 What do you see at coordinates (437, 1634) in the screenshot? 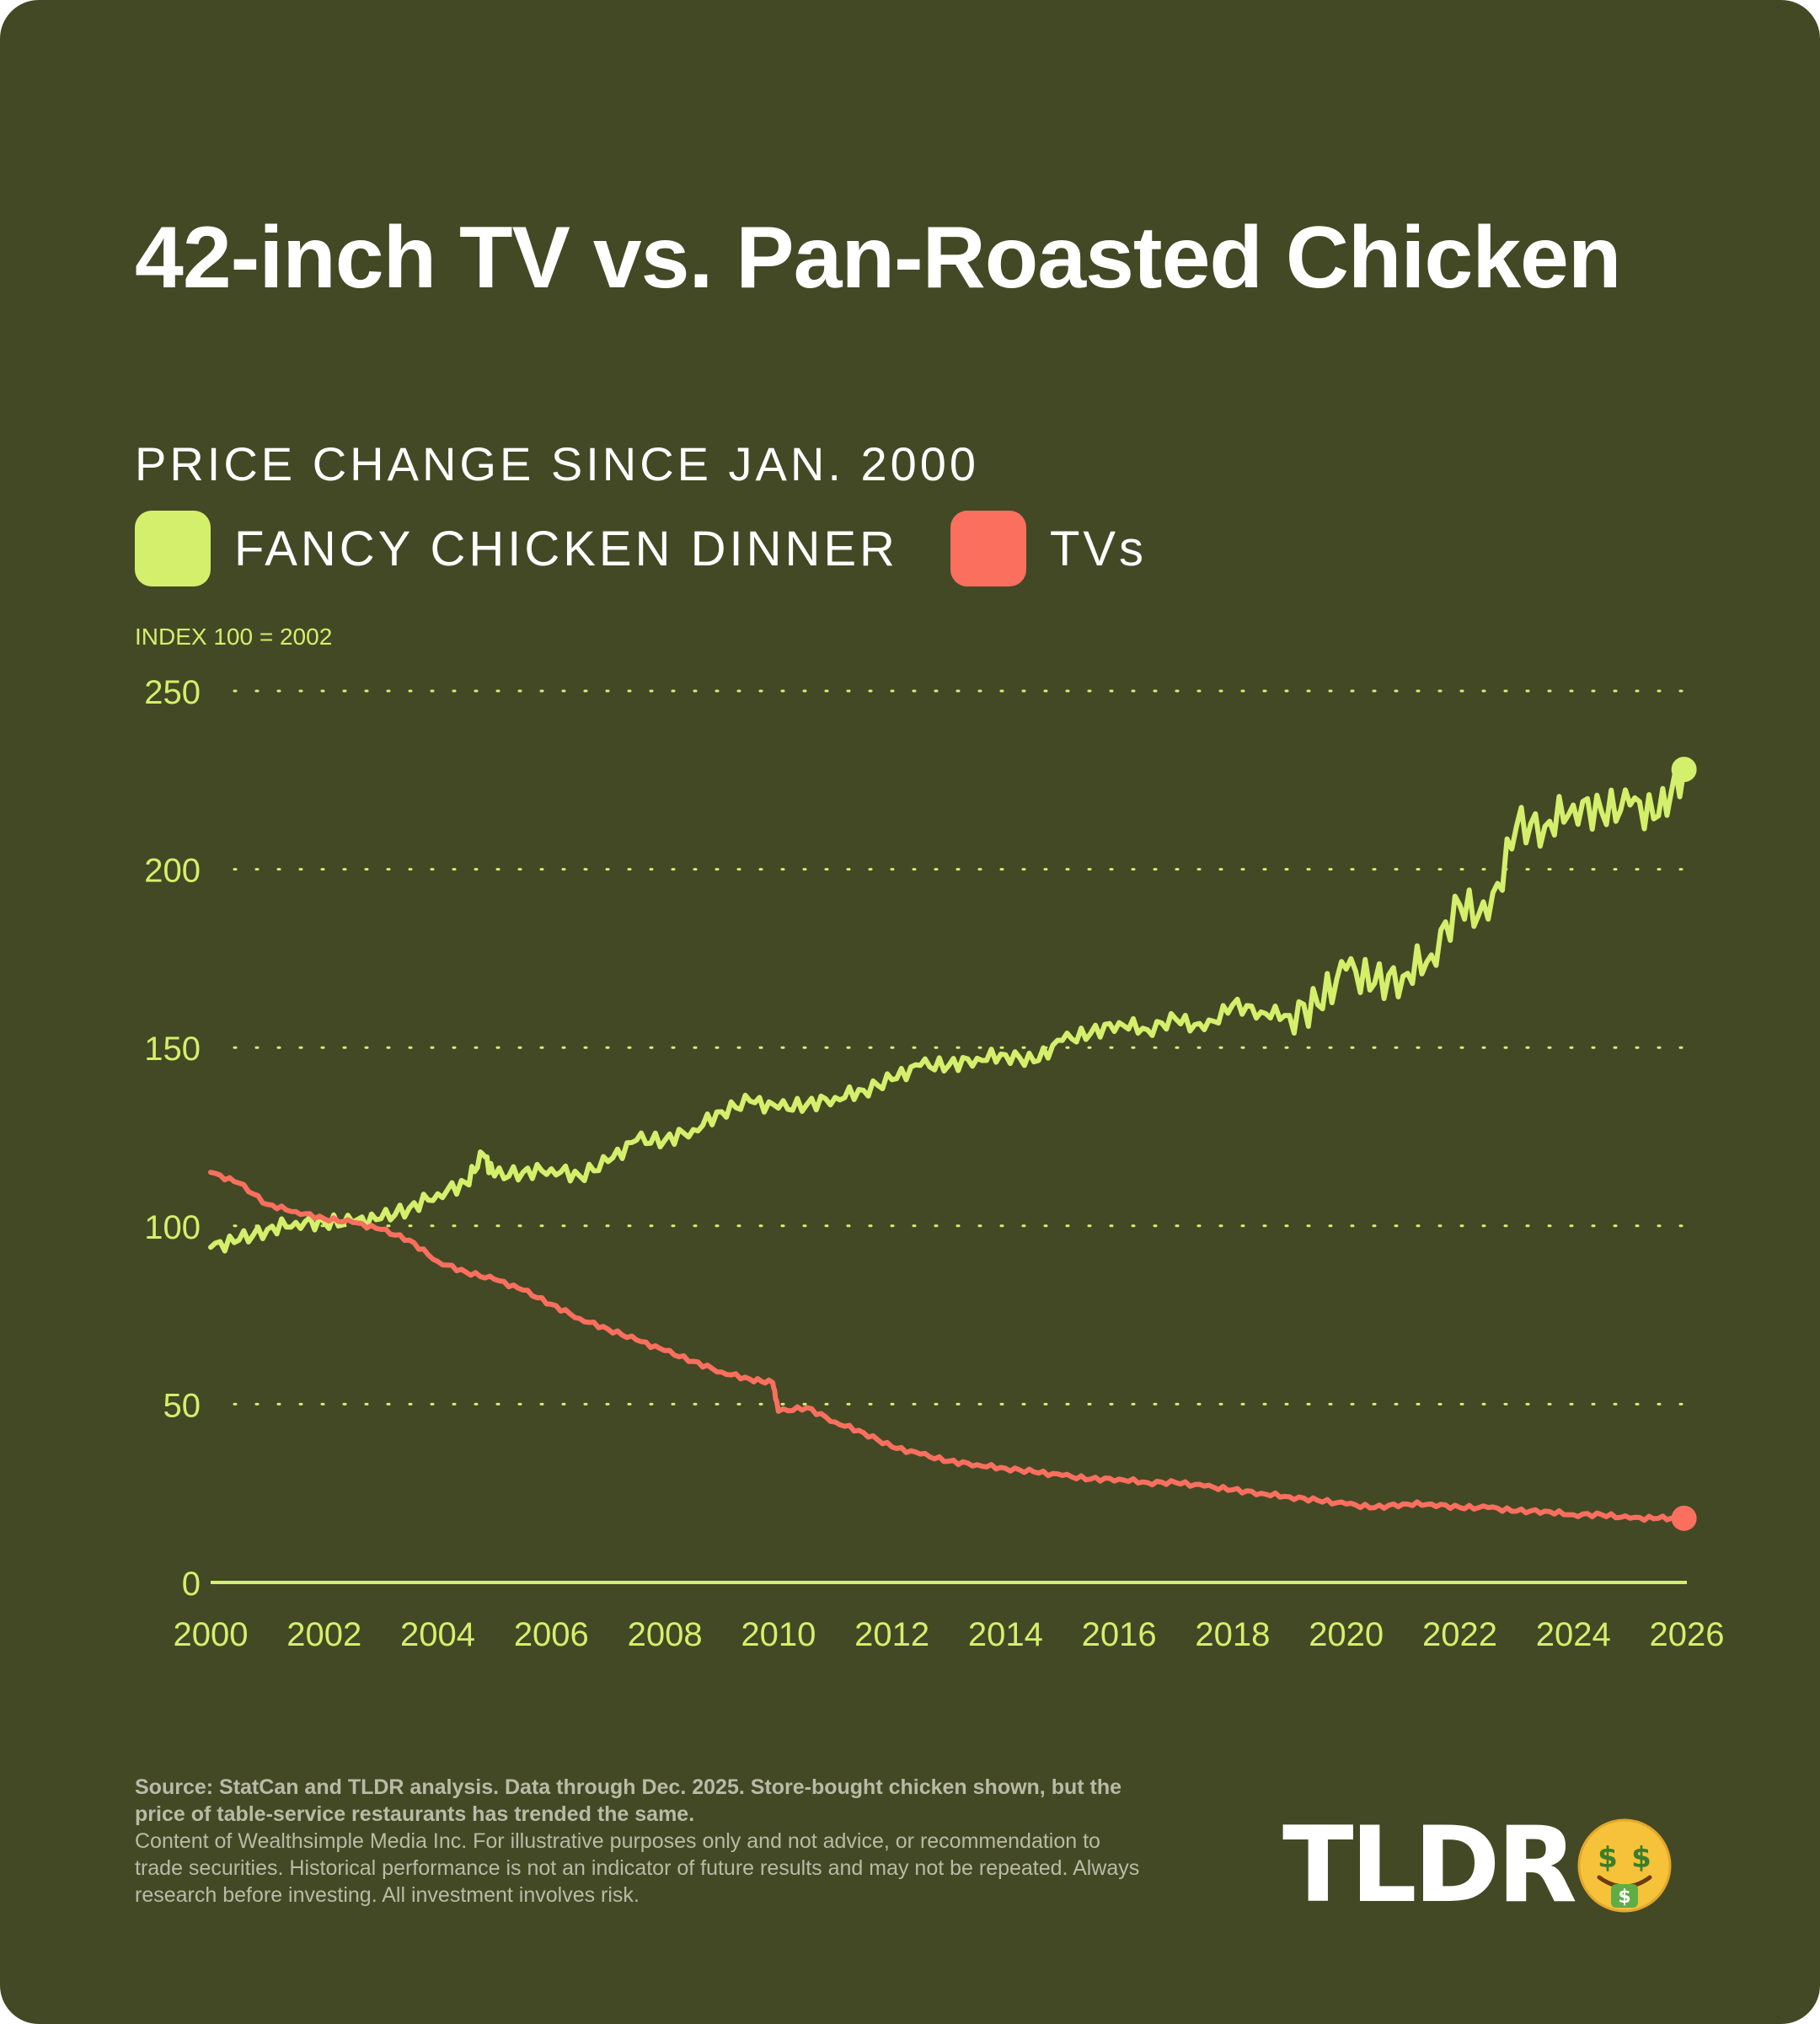
I see `x-tick-label: 2004` at bounding box center [437, 1634].